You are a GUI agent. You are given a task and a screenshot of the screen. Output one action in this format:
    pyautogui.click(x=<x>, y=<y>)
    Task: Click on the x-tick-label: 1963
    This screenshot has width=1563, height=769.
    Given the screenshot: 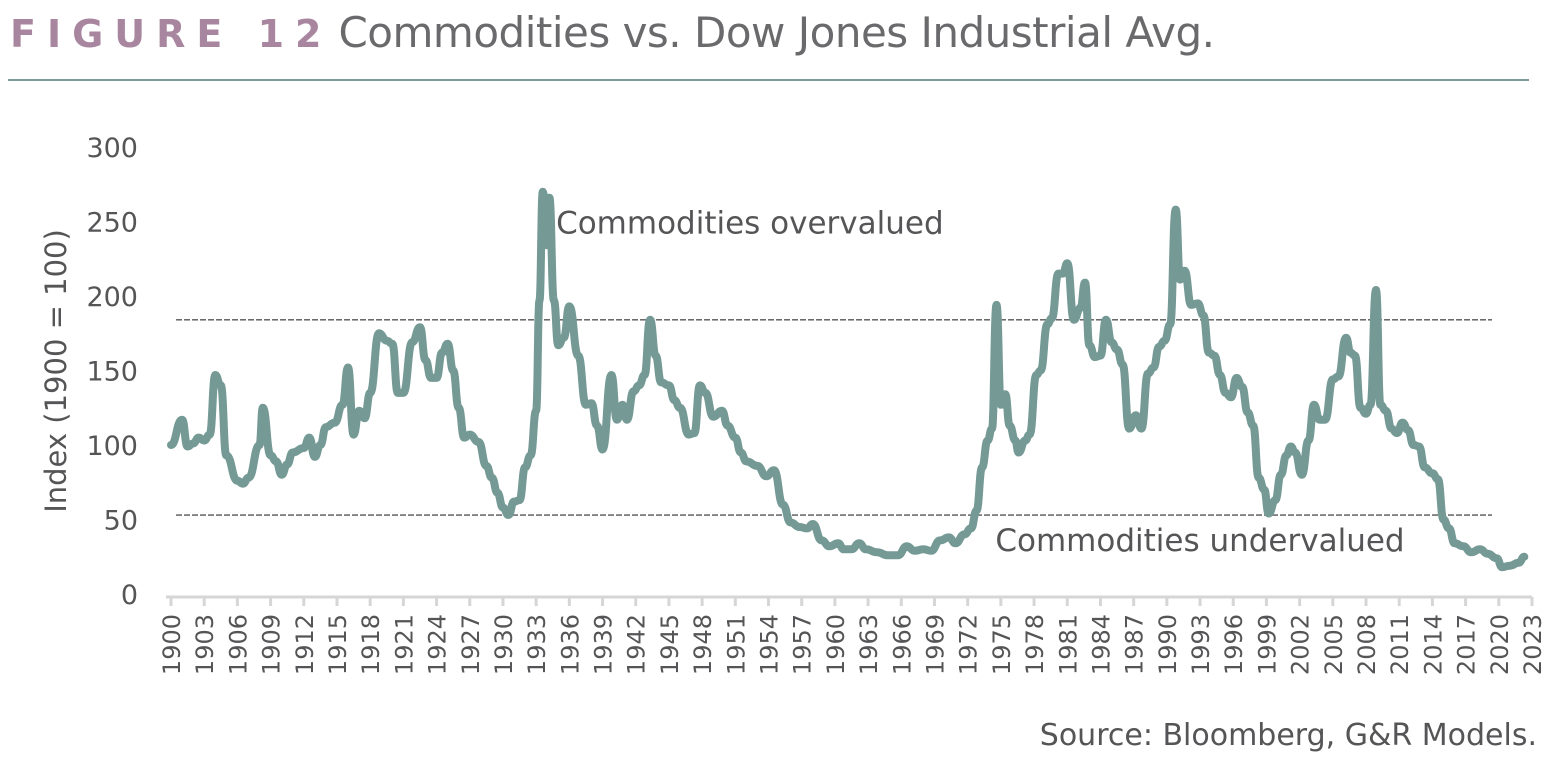 What is the action you would take?
    pyautogui.click(x=869, y=644)
    